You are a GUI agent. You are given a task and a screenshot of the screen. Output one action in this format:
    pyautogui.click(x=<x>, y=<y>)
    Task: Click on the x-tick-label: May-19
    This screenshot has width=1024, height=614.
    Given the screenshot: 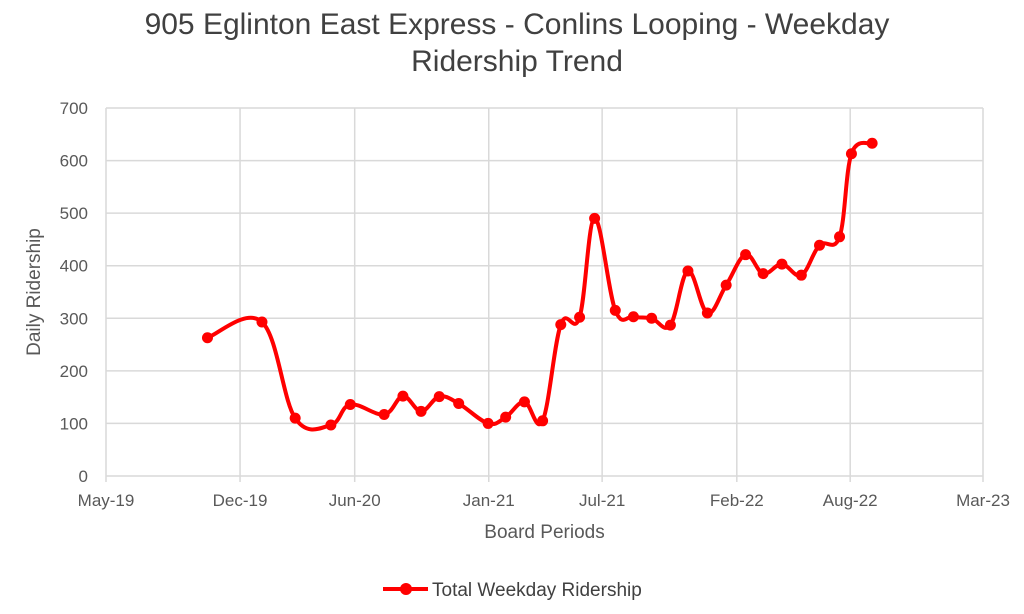 What is the action you would take?
    pyautogui.click(x=106, y=500)
    